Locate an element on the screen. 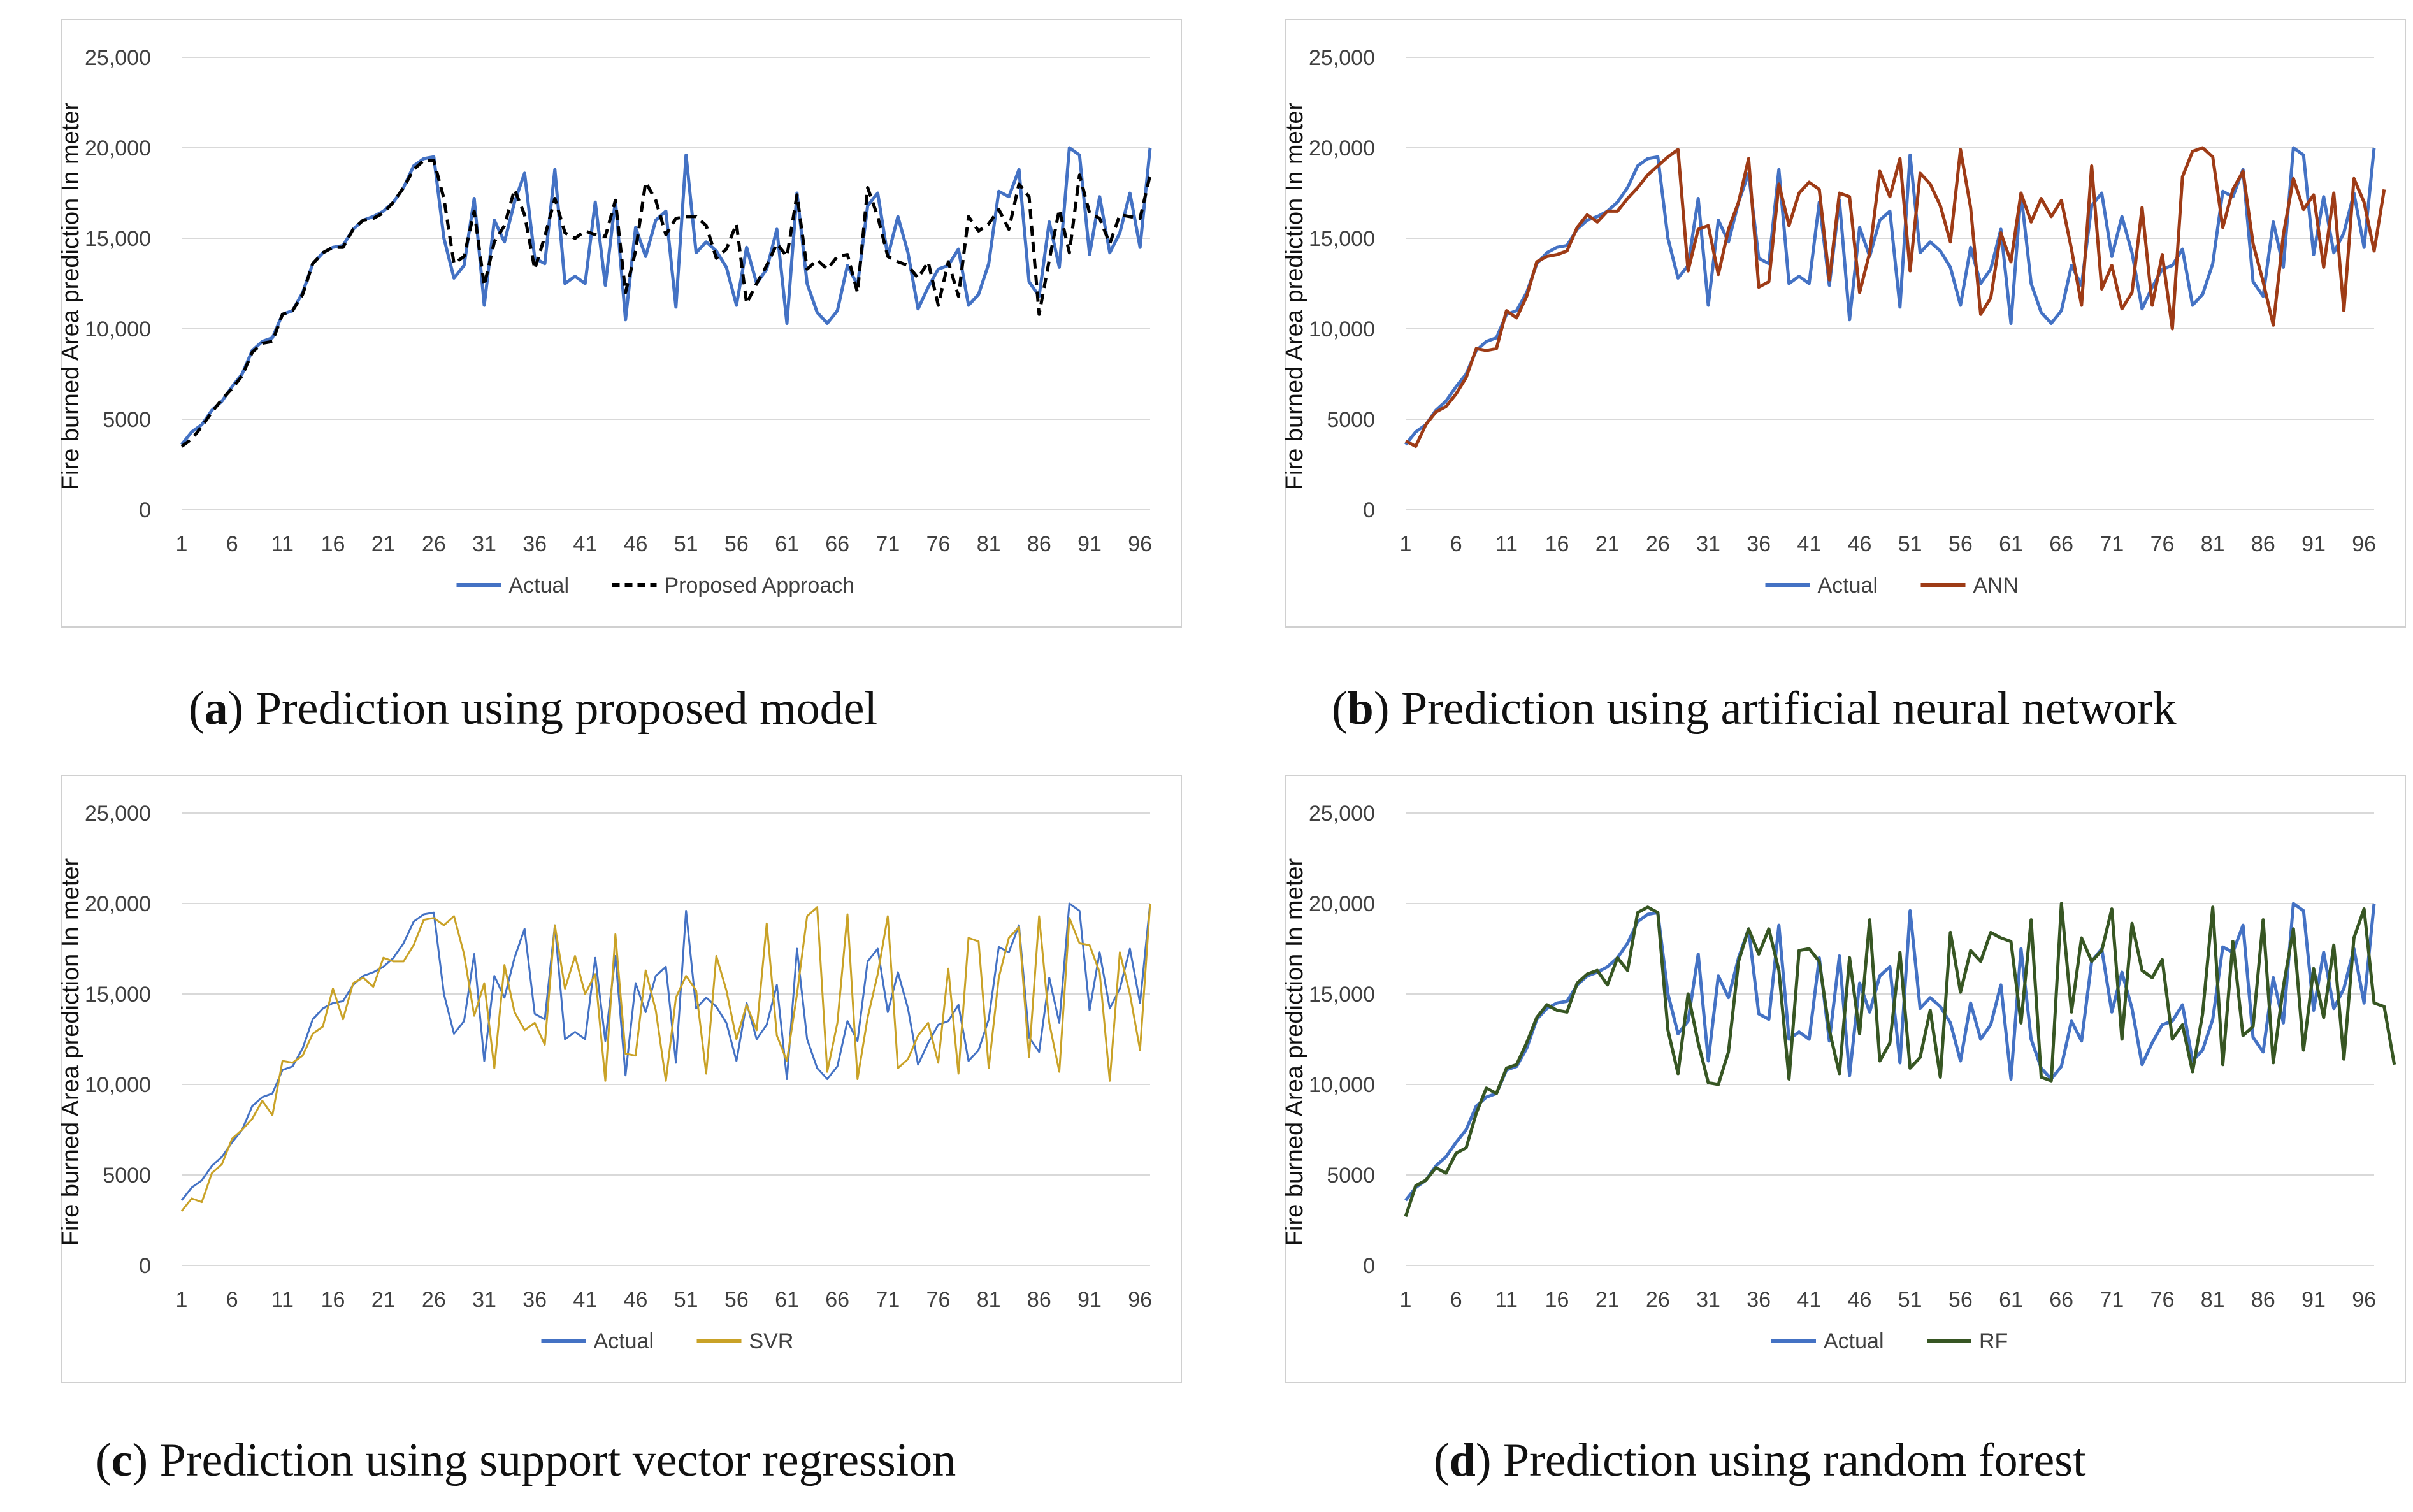 This screenshot has width=2413, height=1512. x-tick-label: 11 is located at coordinates (283, 1300).